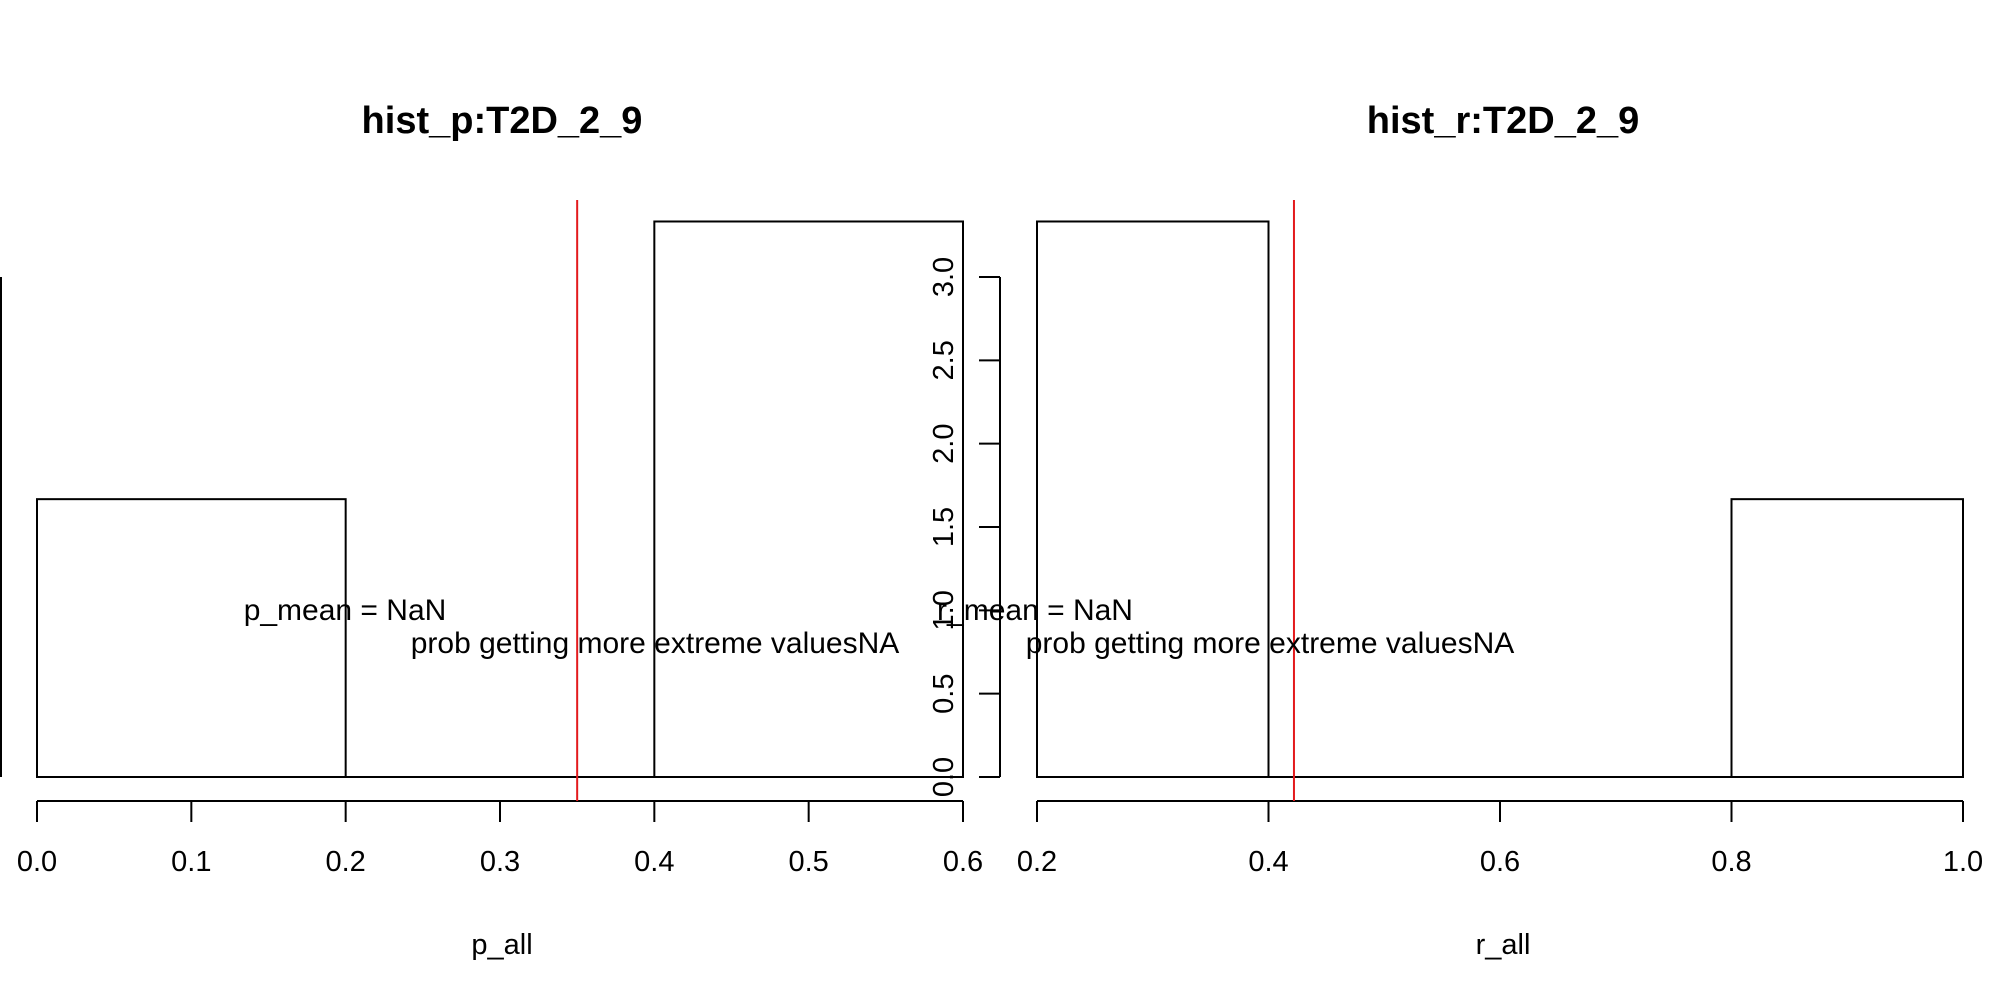 This screenshot has height=1000, width=2000. I want to click on panel1-xlabel: p_all, so click(501, 945).